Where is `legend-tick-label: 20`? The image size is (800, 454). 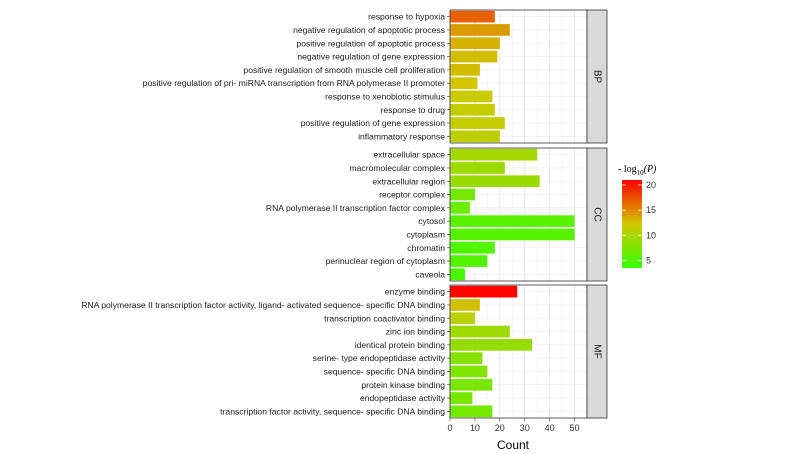
legend-tick-label: 20 is located at coordinates (651, 185).